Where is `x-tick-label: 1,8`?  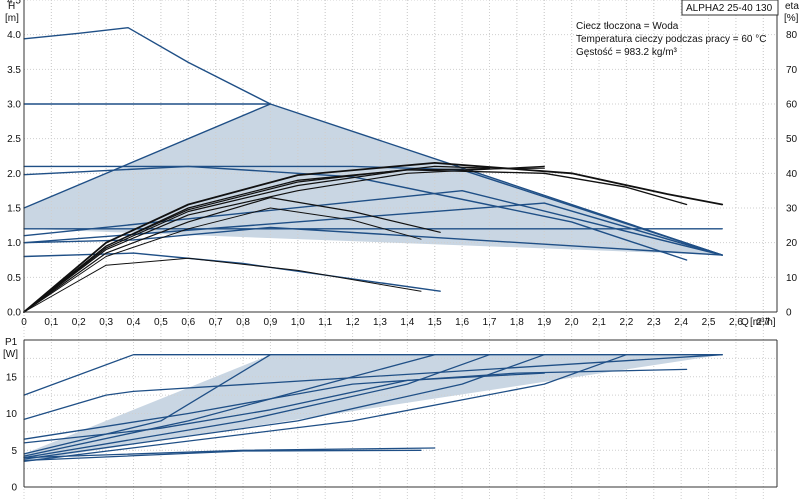 x-tick-label: 1,8 is located at coordinates (517, 322).